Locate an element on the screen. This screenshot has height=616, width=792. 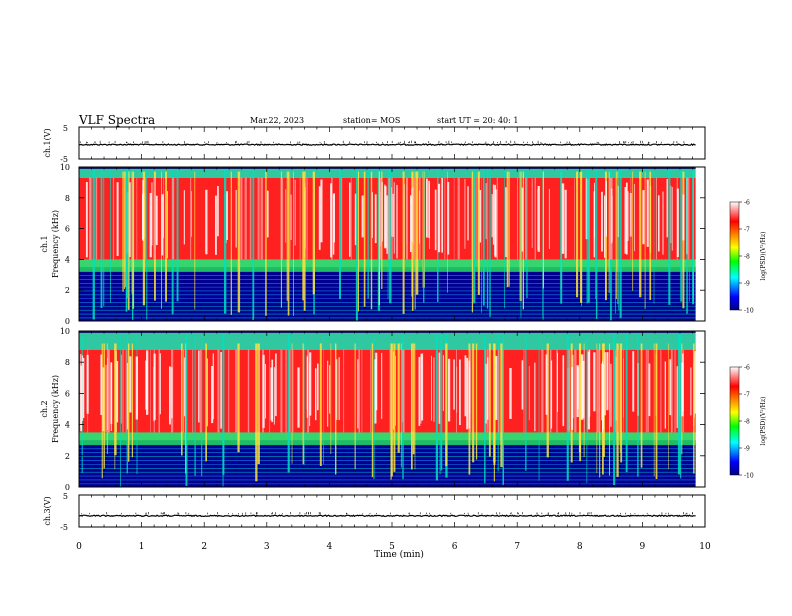
low-band is located at coordinates (387, 294).